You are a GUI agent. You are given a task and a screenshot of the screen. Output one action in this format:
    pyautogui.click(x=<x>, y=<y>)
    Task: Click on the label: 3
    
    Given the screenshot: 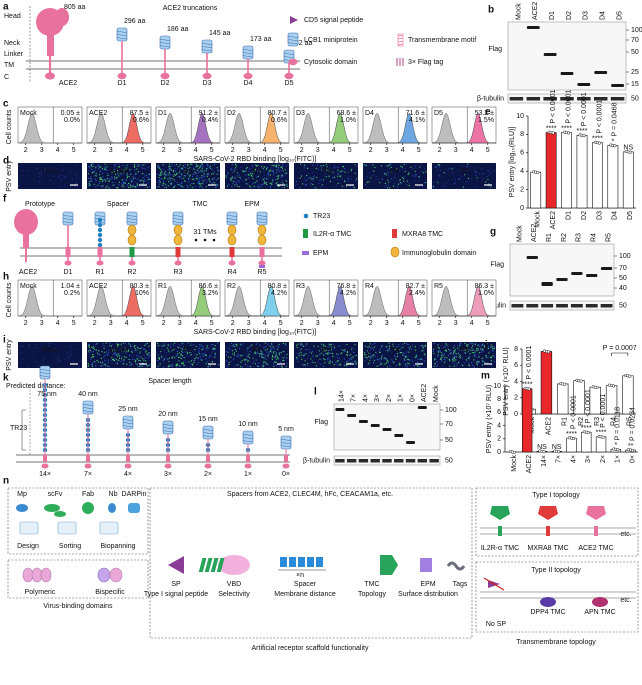 What is the action you would take?
    pyautogui.click(x=111, y=323)
    